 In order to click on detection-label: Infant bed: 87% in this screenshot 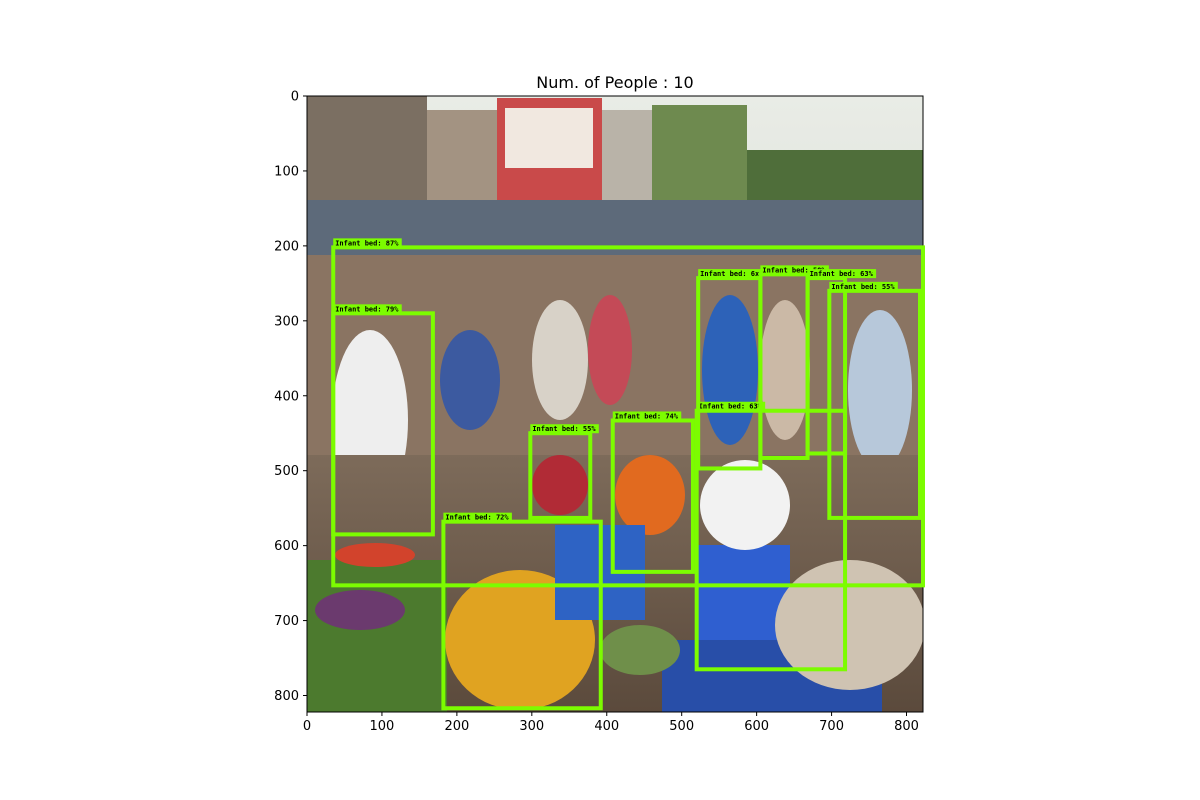, I will do `click(367, 243)`.